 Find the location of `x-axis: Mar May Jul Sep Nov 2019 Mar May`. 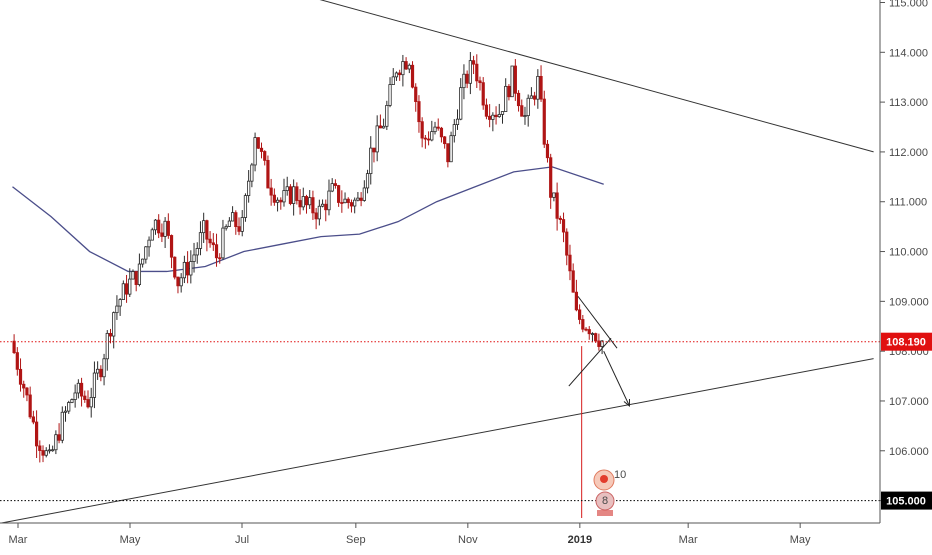

x-axis: Mar May Jul Sep Nov 2019 Mar May is located at coordinates (440, 534).